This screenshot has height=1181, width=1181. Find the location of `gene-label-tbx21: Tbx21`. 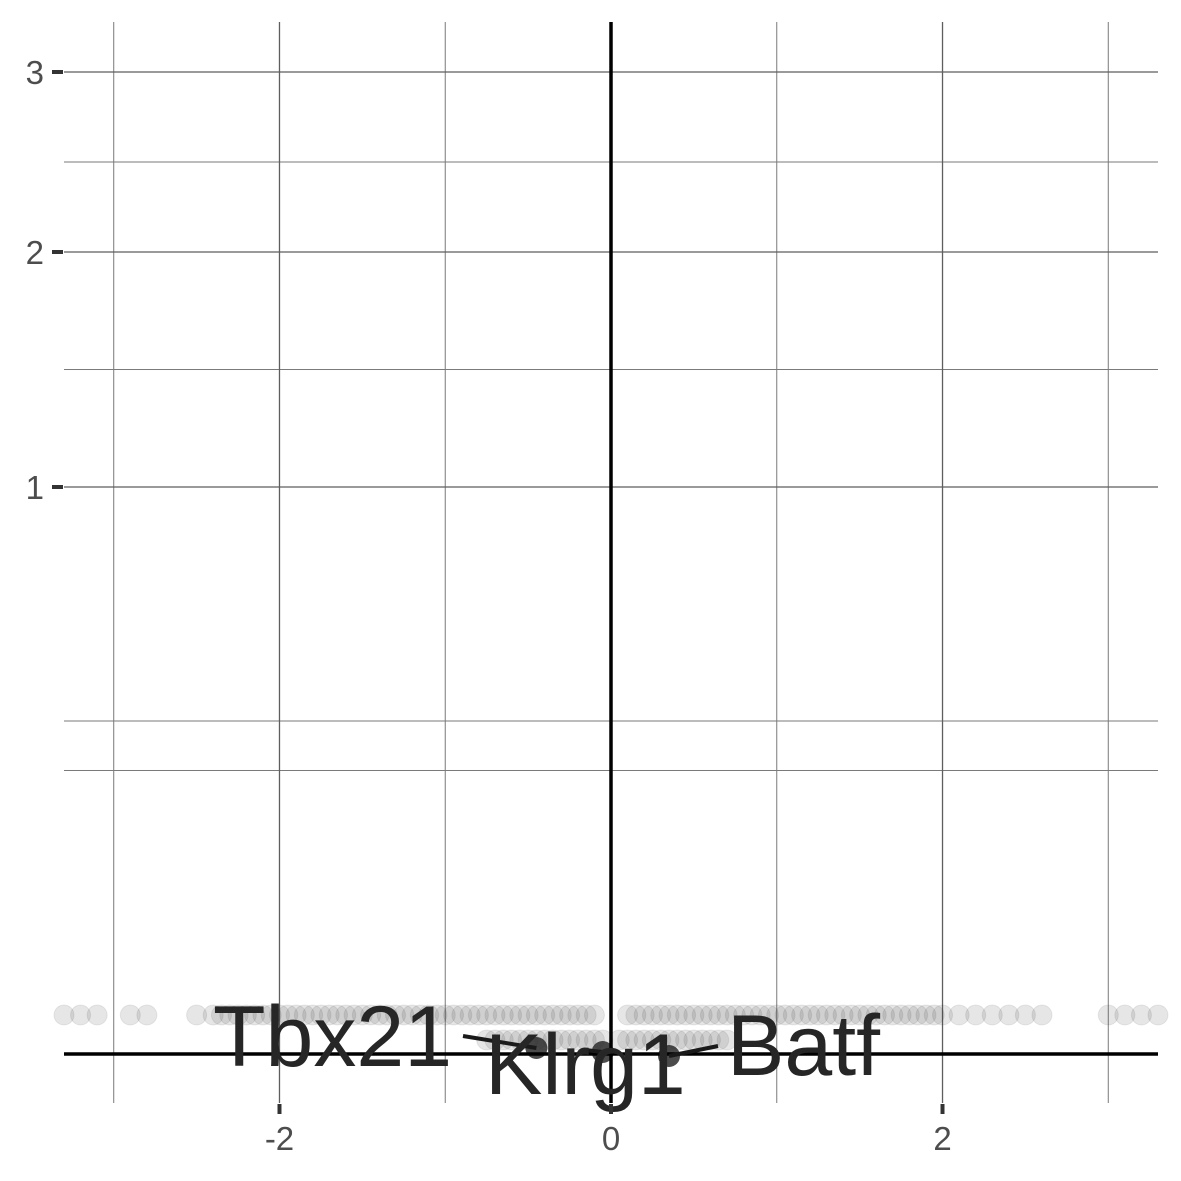

gene-label-tbx21: Tbx21 is located at coordinates (332, 1037).